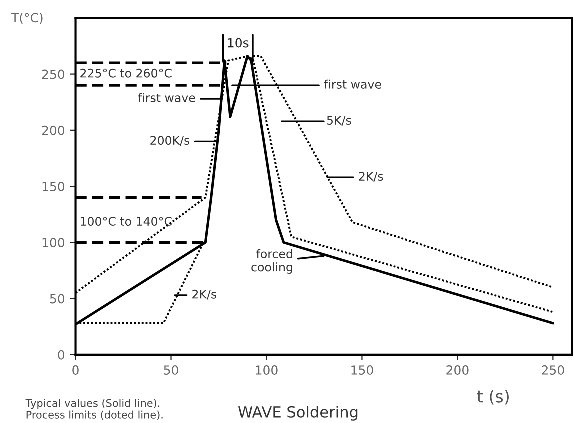  I want to click on text: WAVE Soldering, so click(298, 413).